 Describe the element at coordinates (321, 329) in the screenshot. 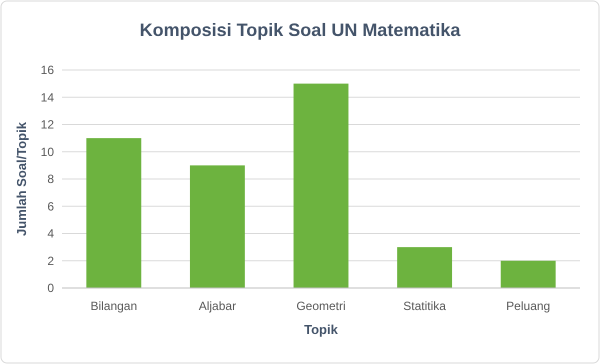

I see `x-axis-title: Topik` at that location.